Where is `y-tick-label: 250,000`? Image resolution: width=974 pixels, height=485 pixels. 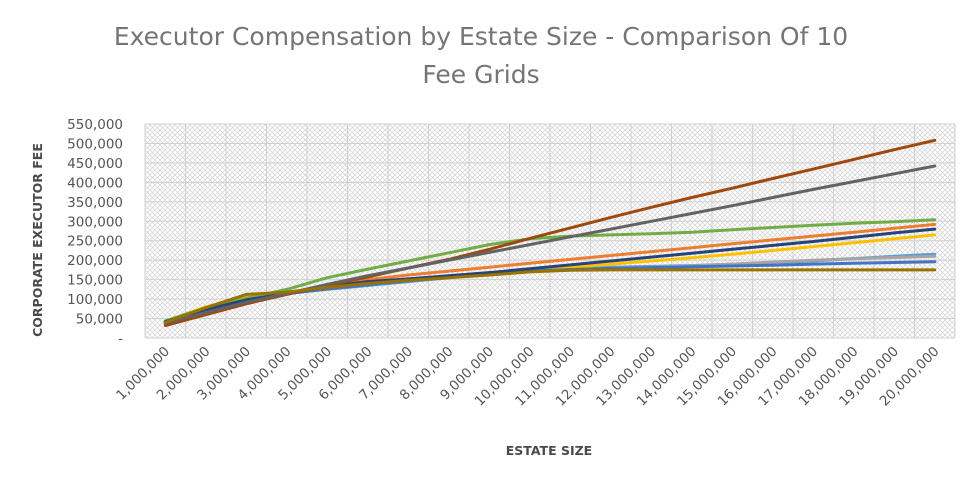 y-tick-label: 250,000 is located at coordinates (95, 242).